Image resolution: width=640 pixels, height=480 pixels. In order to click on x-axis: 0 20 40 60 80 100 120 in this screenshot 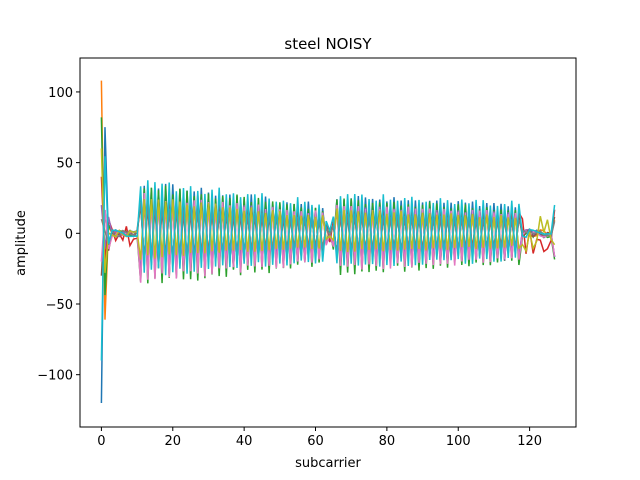, I will do `click(319, 438)`.